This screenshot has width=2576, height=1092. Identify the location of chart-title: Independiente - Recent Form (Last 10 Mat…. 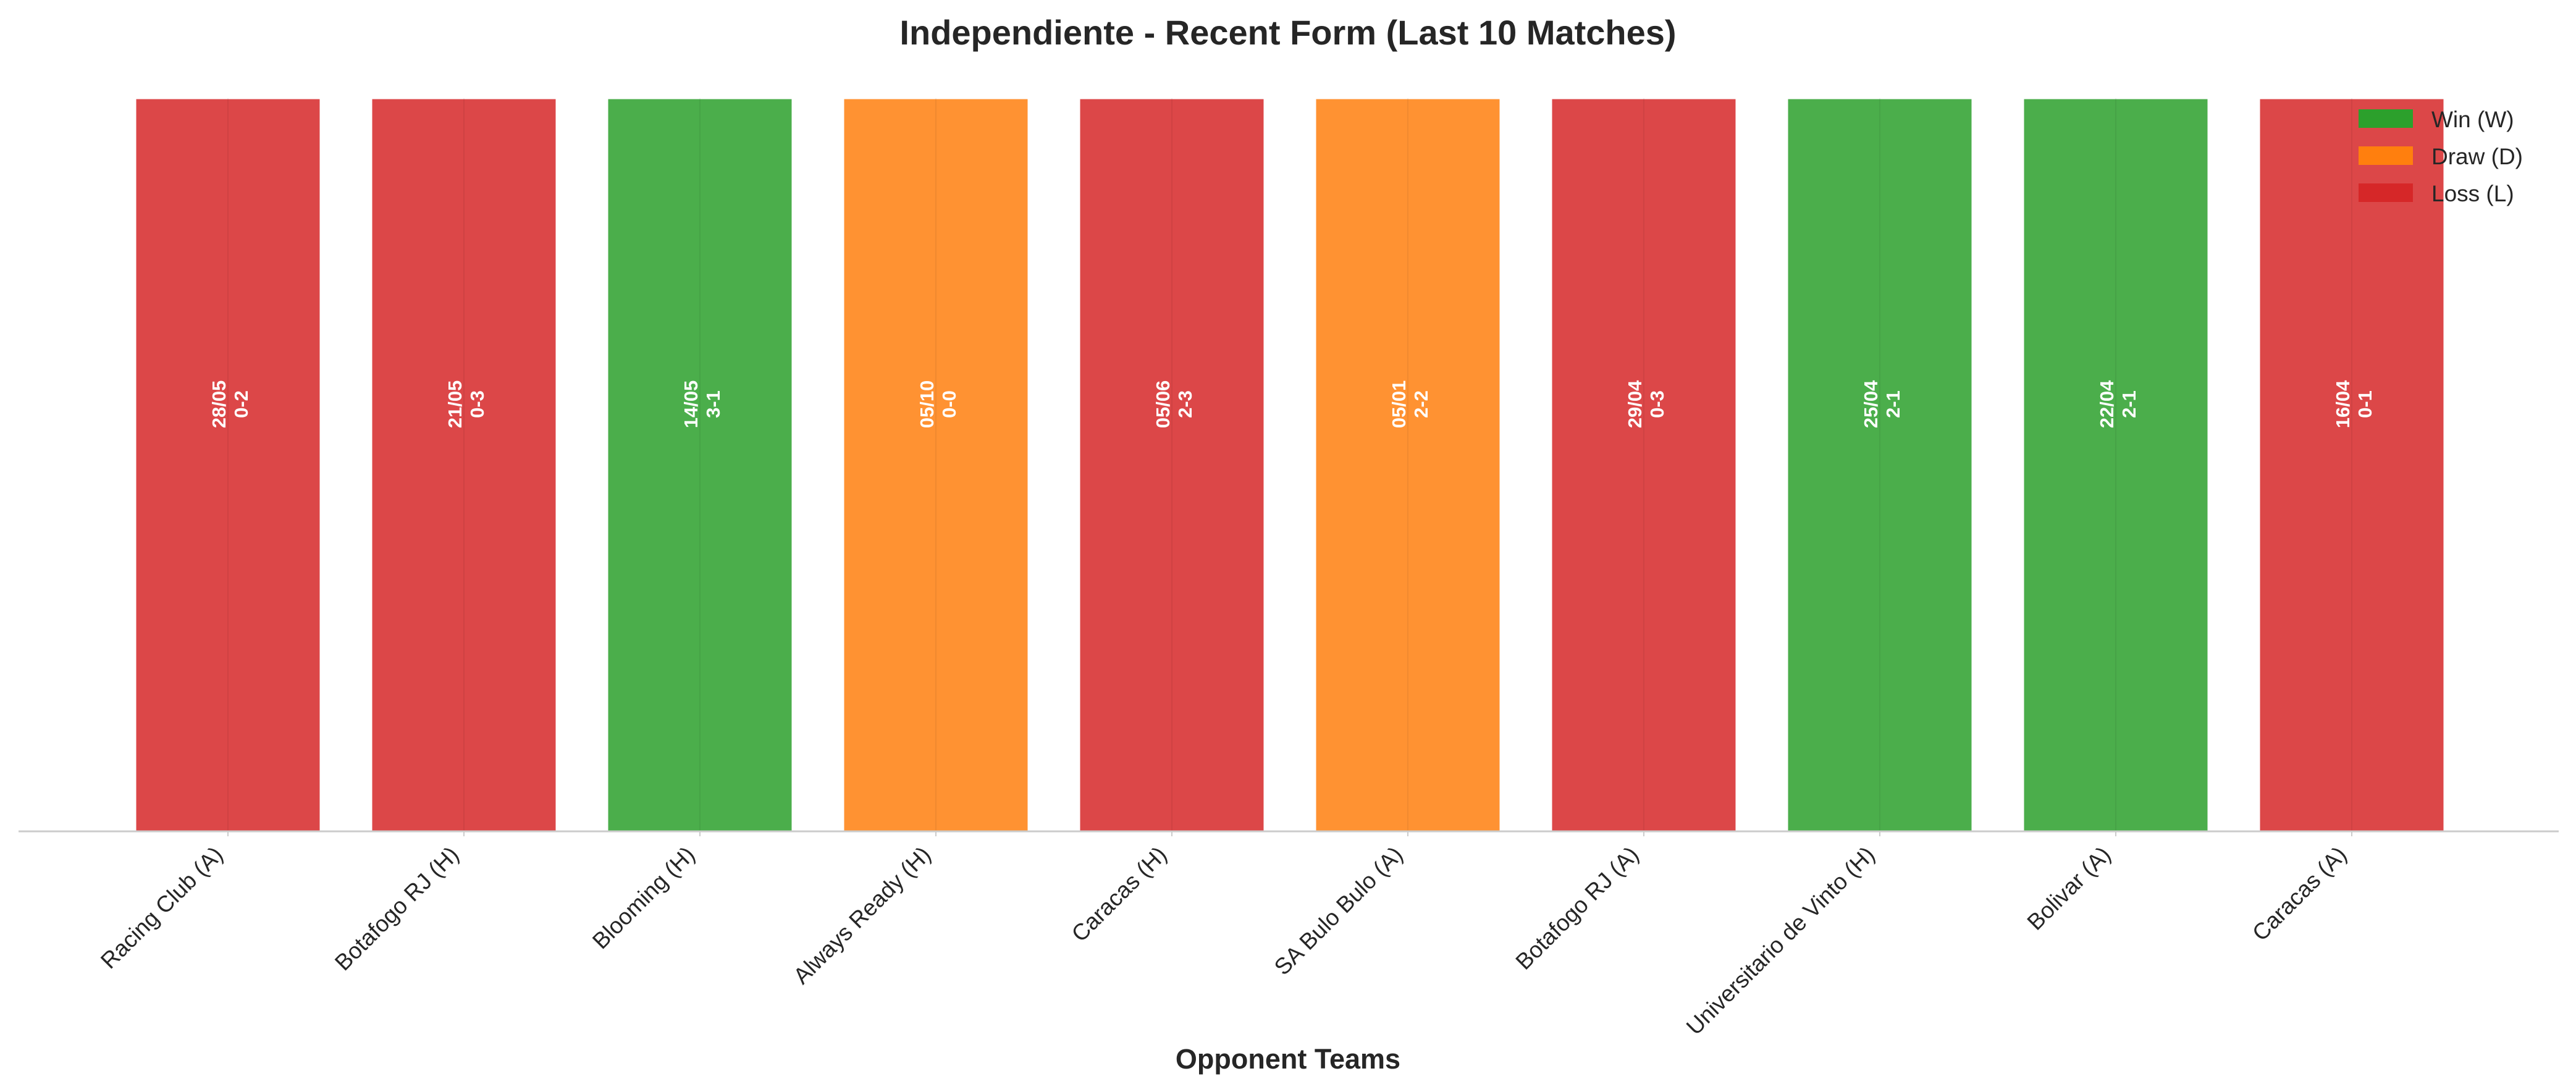
(1287, 32).